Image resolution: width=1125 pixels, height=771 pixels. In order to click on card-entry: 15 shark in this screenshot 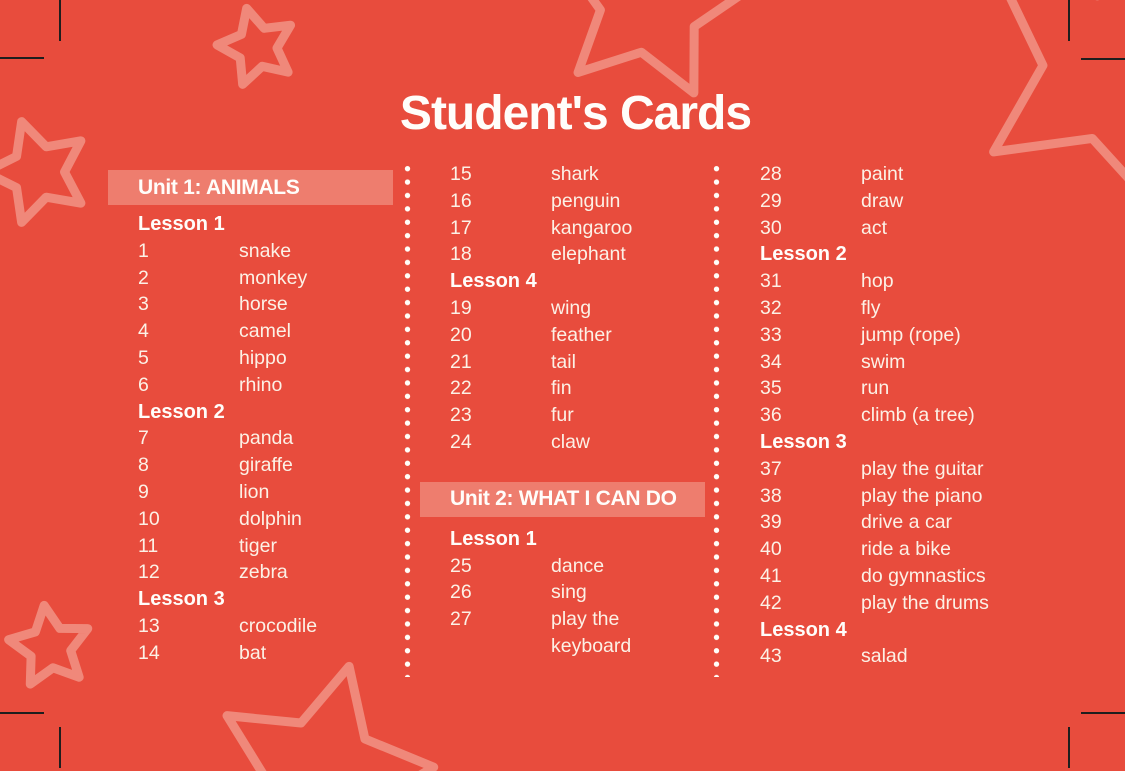, I will do `click(570, 174)`.